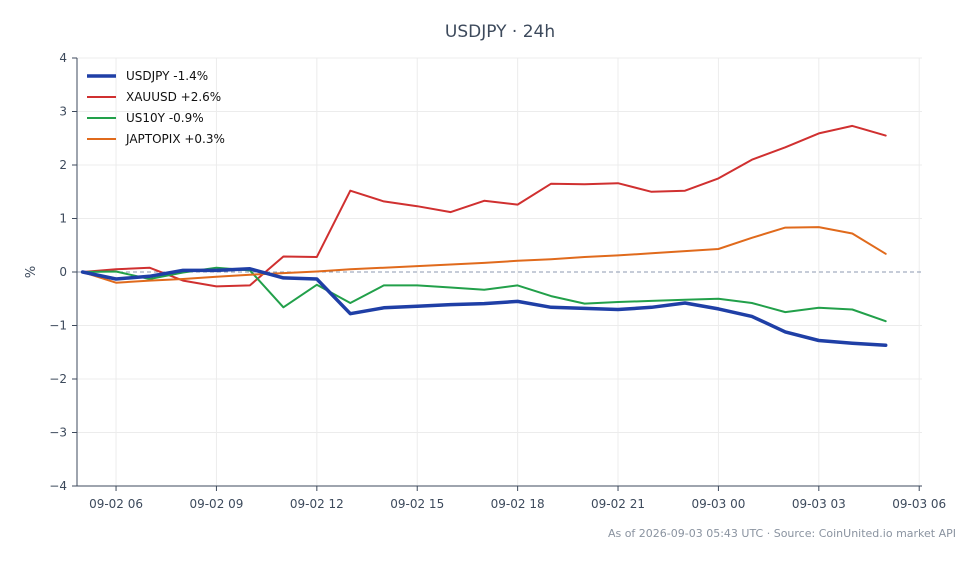  Describe the element at coordinates (63, 112) in the screenshot. I see `y-tick-label: 3` at that location.